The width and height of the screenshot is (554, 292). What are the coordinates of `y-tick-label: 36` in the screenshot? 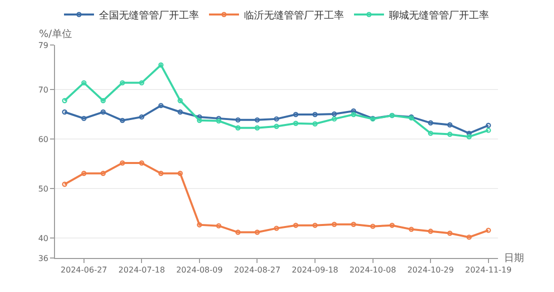 It's located at (43, 258).